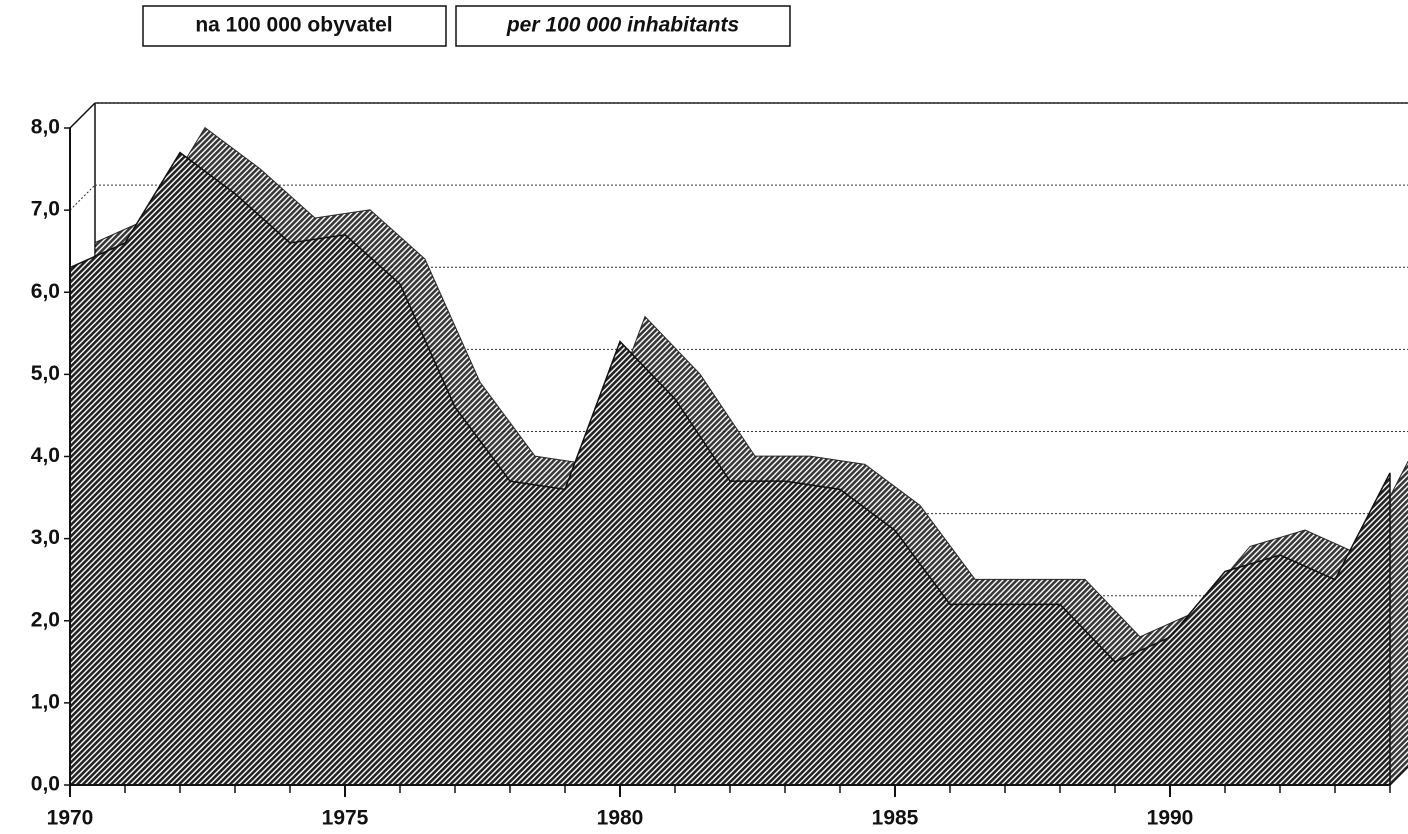 This screenshot has width=1408, height=834. What do you see at coordinates (82, 197) in the screenshot?
I see `grid-line` at bounding box center [82, 197].